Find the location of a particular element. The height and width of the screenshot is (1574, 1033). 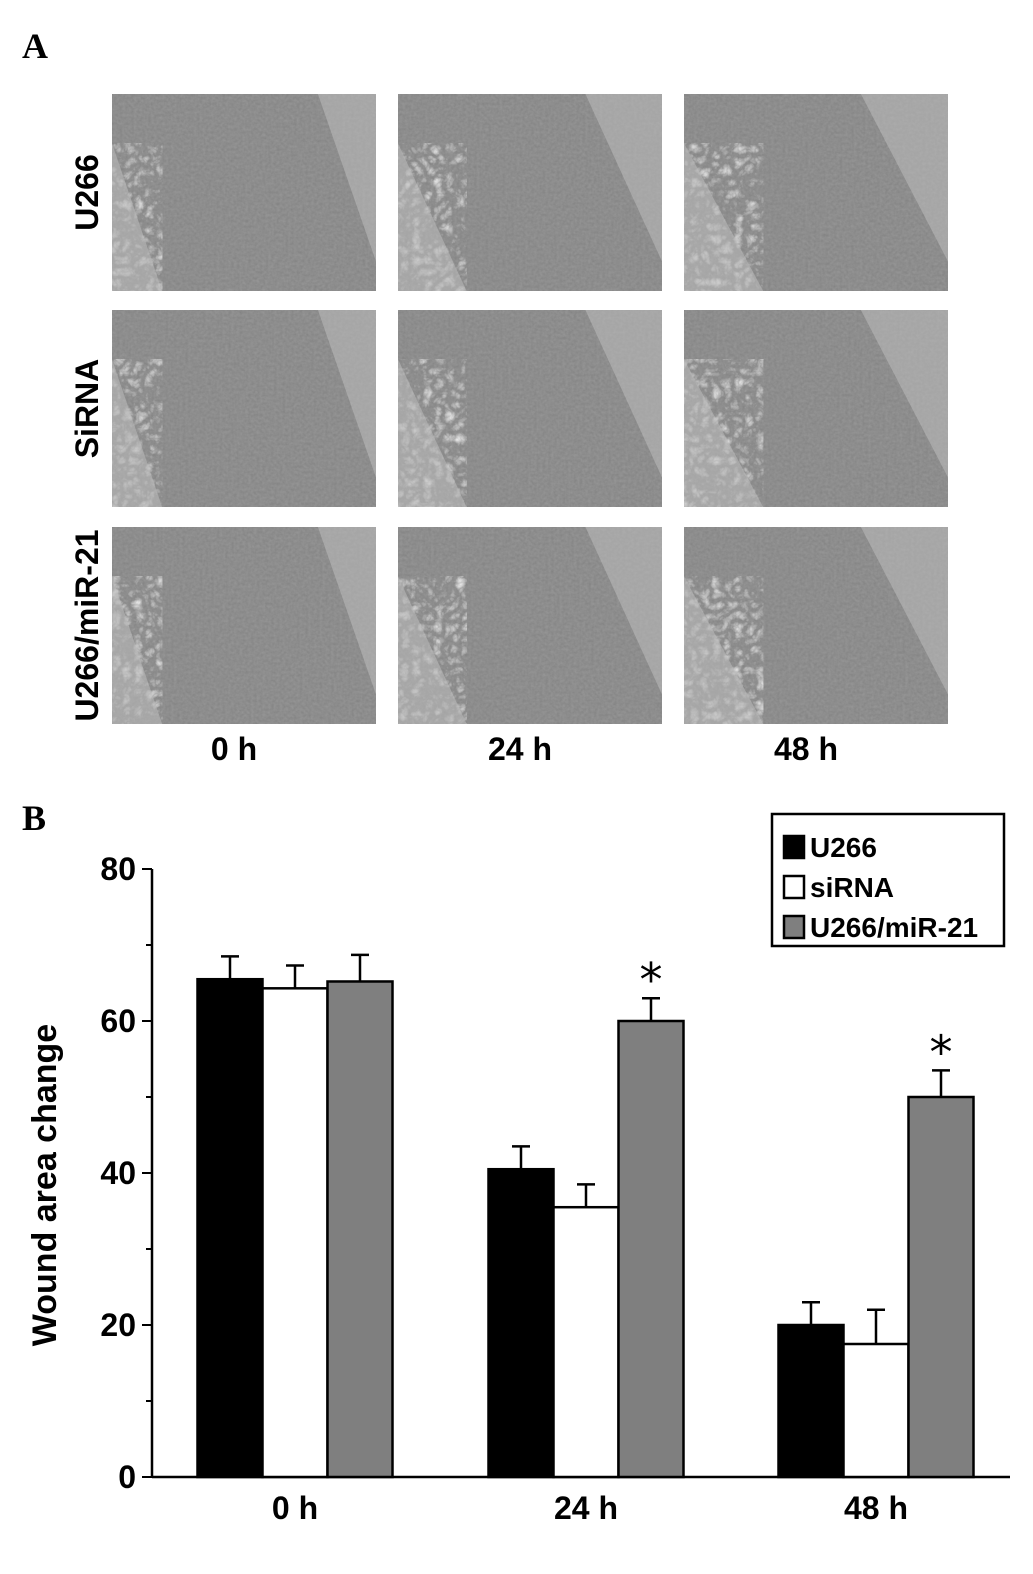

micrograph-u266-48-h is located at coordinates (816, 192).